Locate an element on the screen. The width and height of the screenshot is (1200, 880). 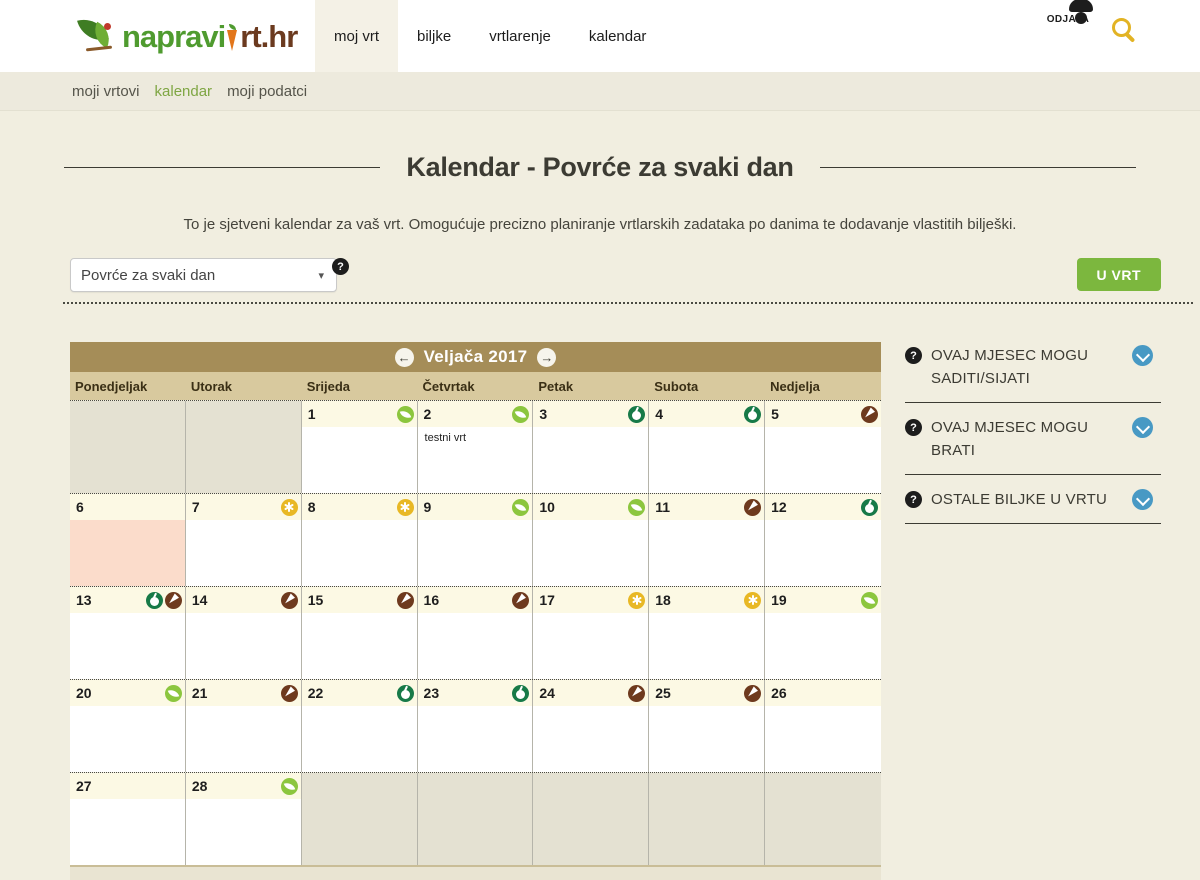
calendar-day-cell-17: 17 is located at coordinates (591, 633).